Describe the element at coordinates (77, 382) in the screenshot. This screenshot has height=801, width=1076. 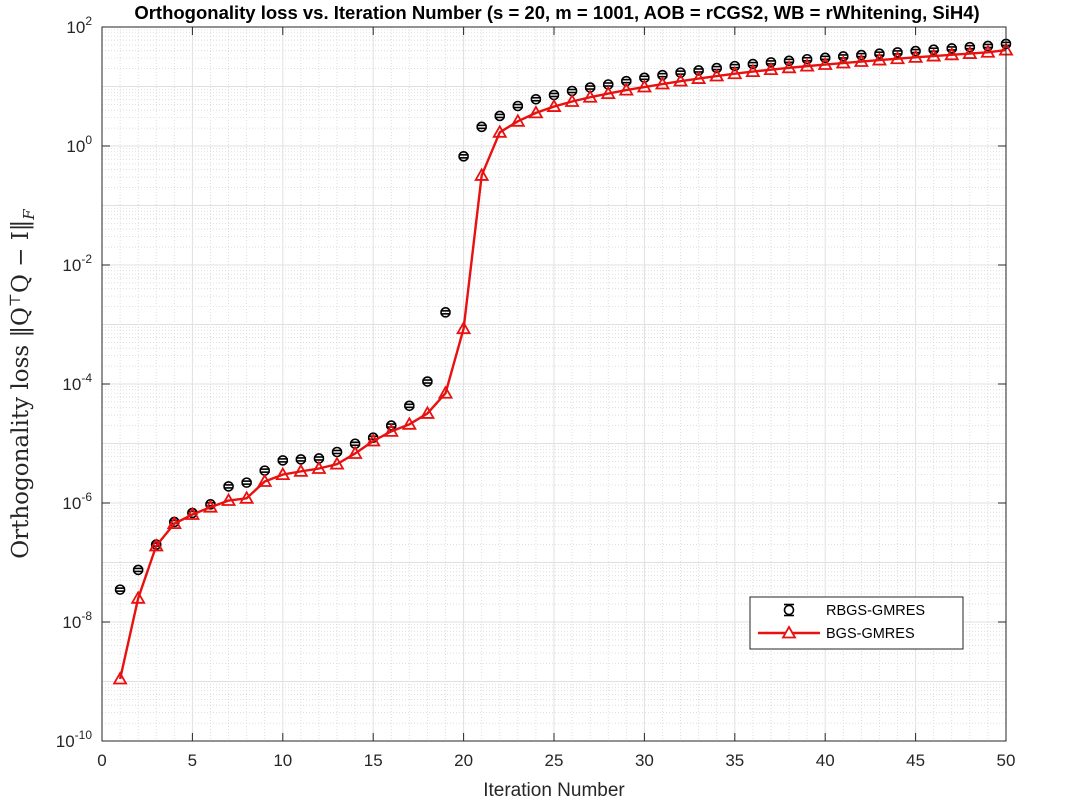
I see `y-tick-label: 10⁻⁴` at that location.